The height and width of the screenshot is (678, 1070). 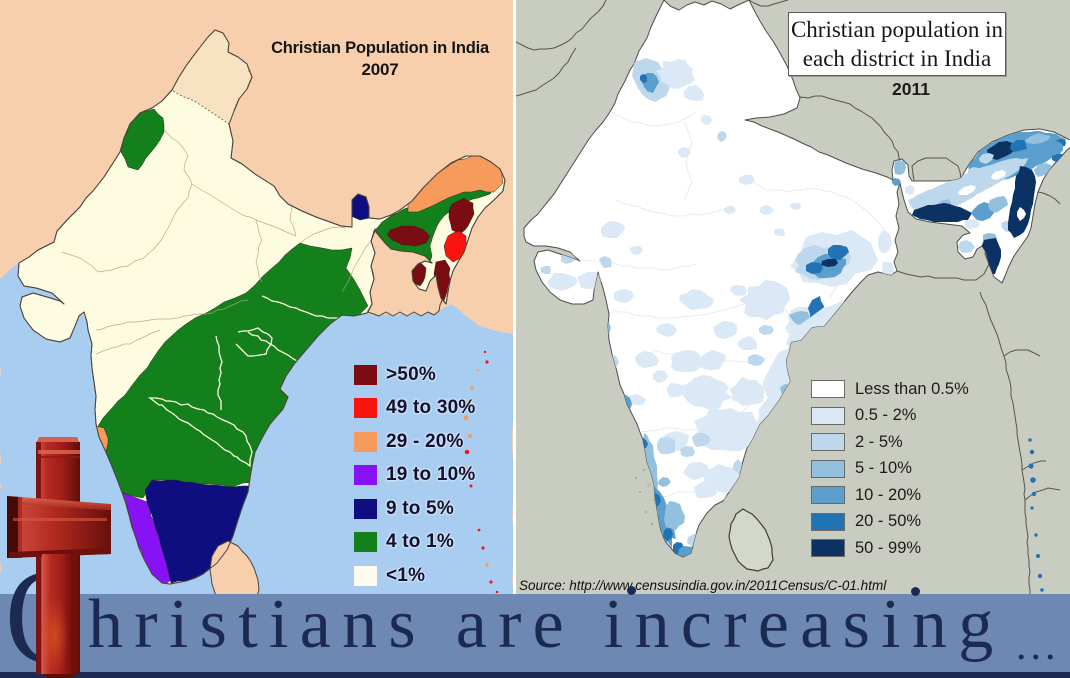 I want to click on right-map-year: 2011, so click(x=911, y=89).